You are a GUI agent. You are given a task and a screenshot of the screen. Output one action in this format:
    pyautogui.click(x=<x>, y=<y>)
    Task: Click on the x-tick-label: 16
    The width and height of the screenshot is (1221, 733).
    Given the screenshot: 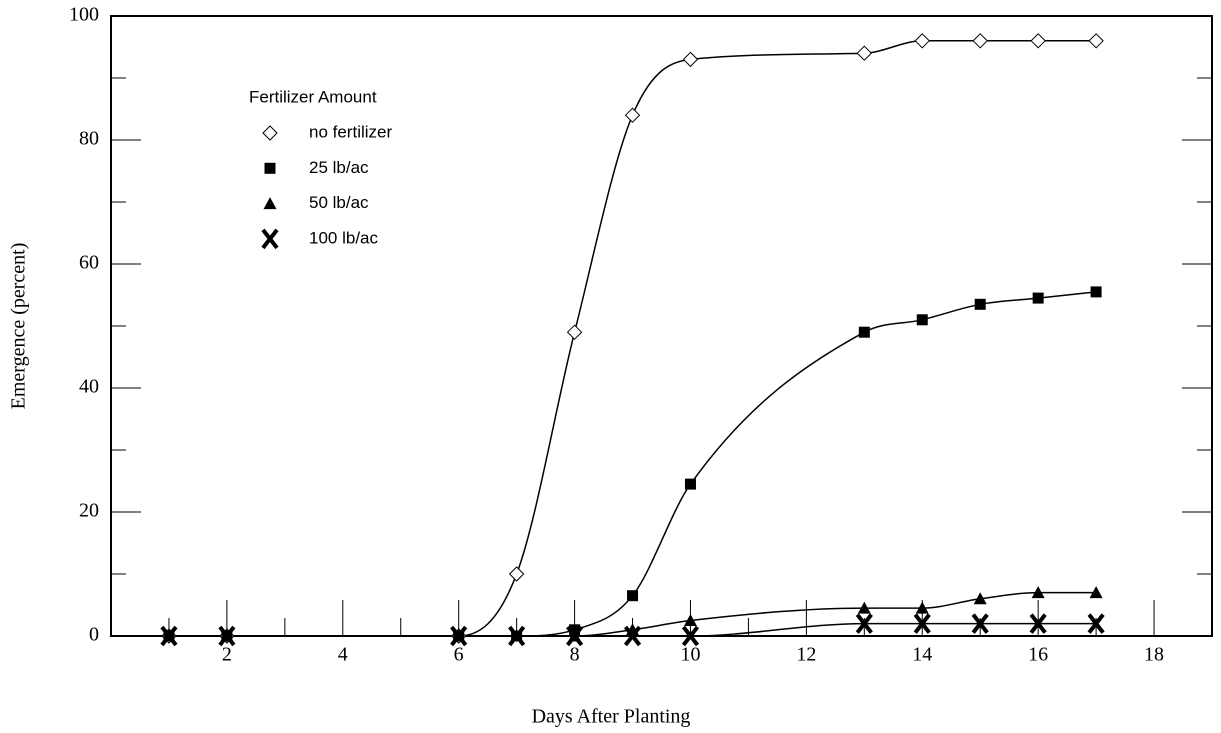 What is the action you would take?
    pyautogui.click(x=1038, y=655)
    